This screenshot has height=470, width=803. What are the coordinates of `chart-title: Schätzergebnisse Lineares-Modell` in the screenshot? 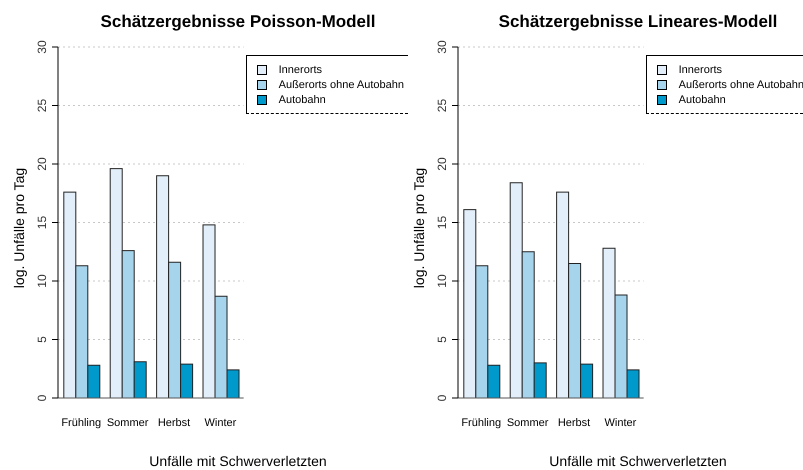 It's located at (638, 22).